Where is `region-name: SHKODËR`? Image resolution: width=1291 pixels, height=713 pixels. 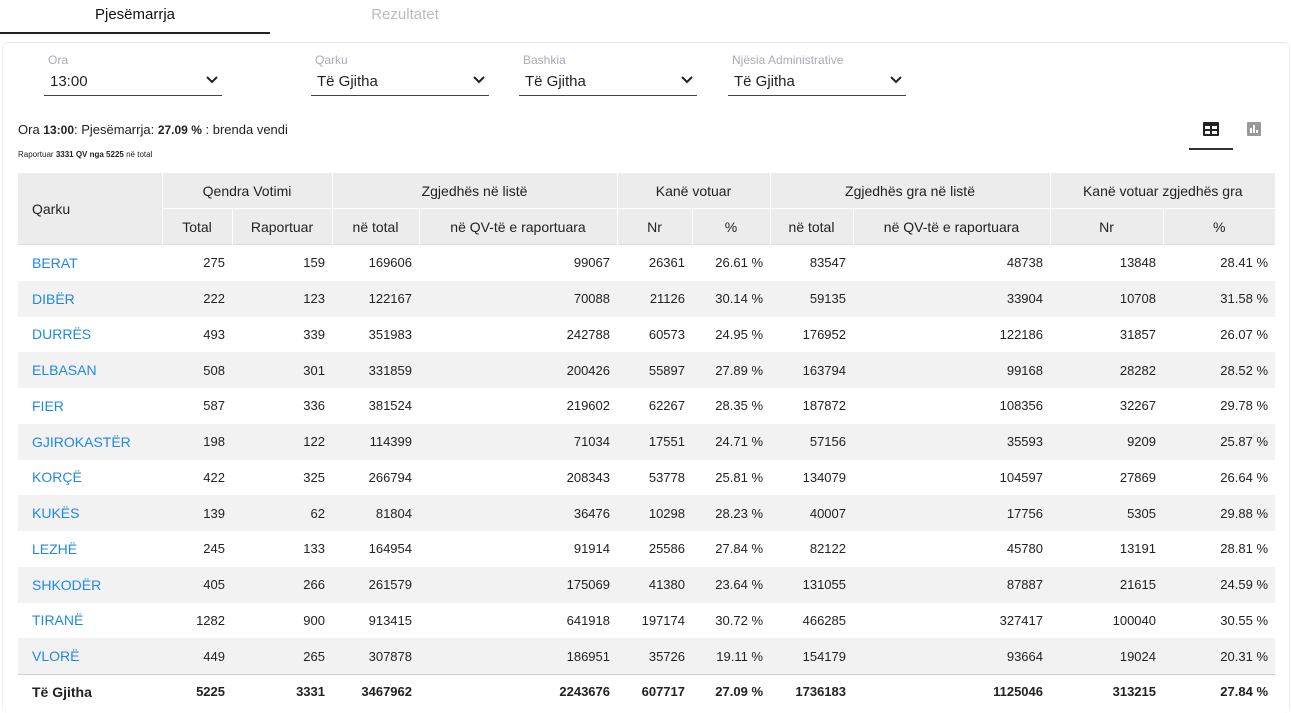
region-name: SHKODËR is located at coordinates (90, 584).